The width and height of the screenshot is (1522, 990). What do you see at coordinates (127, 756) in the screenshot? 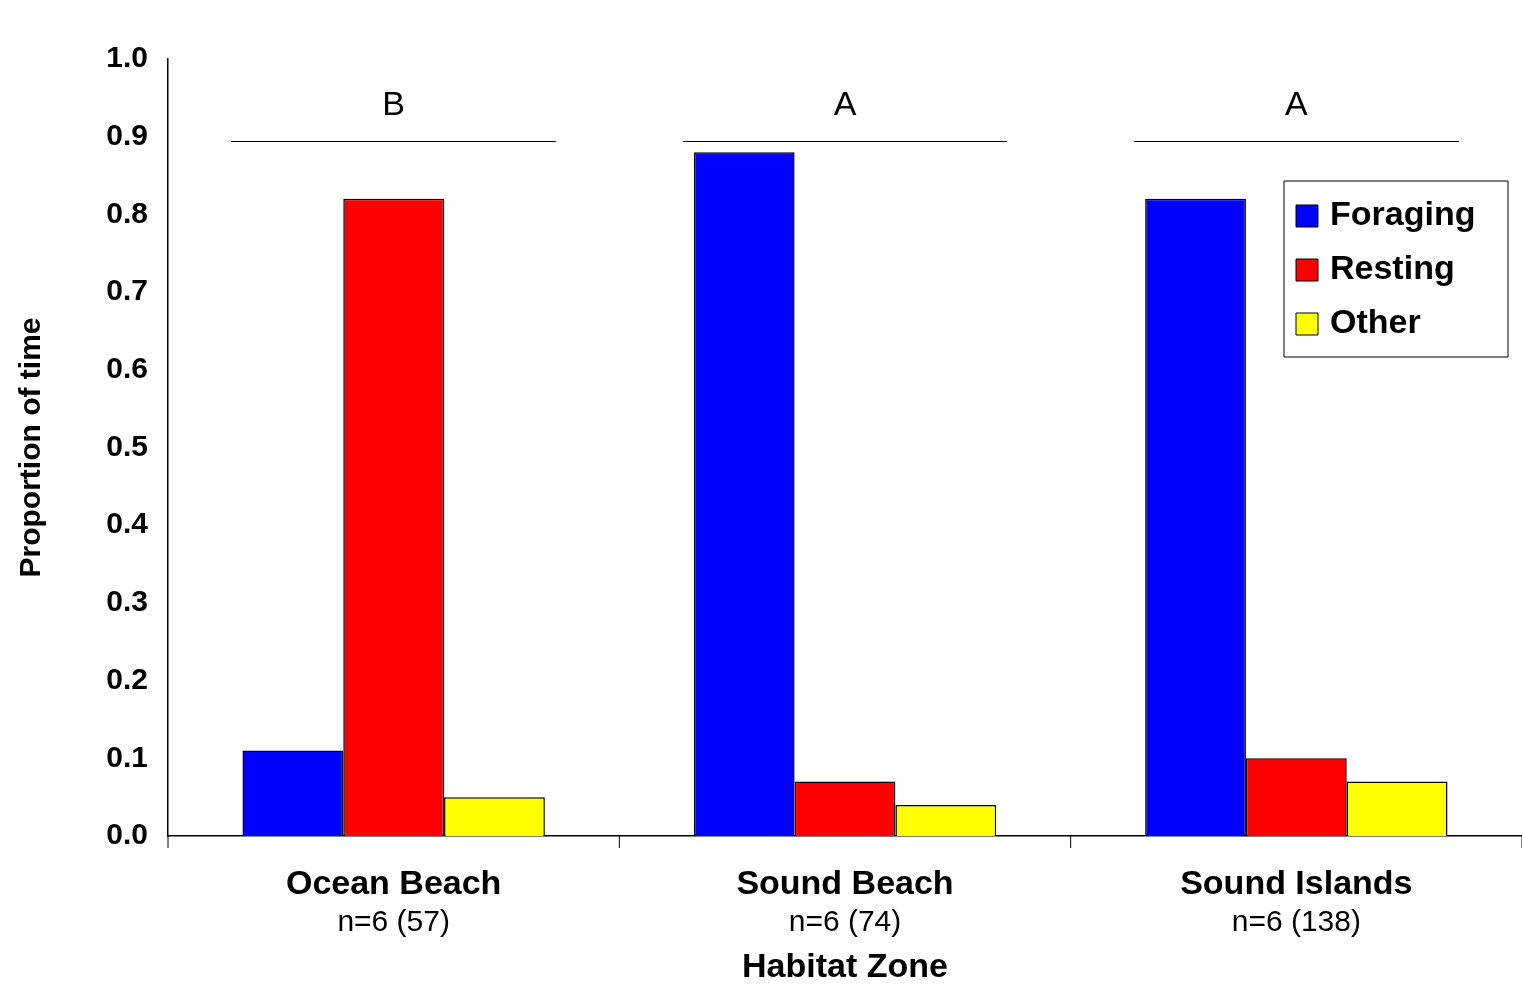
I see `y-tick-label: 0.1` at bounding box center [127, 756].